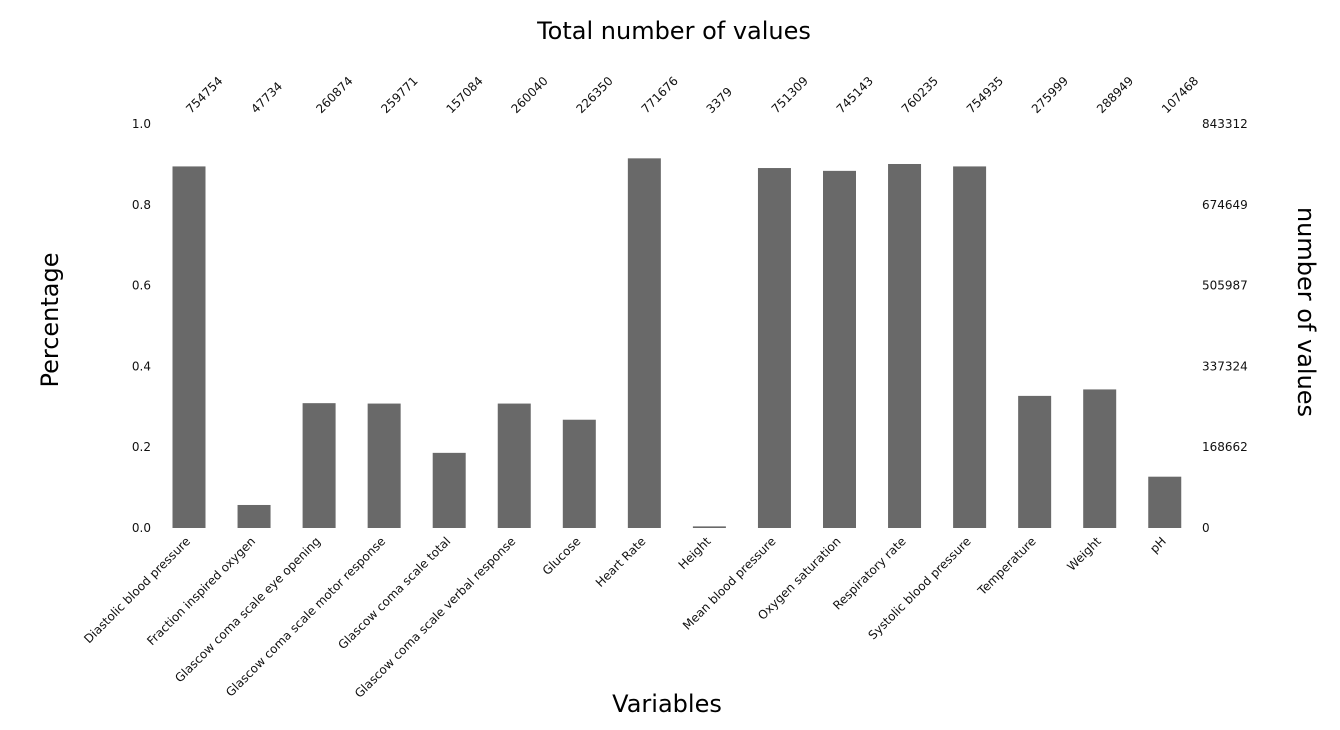 The height and width of the screenshot is (730, 1340). What do you see at coordinates (673, 31) in the screenshot?
I see `chart-title: Total number of values` at bounding box center [673, 31].